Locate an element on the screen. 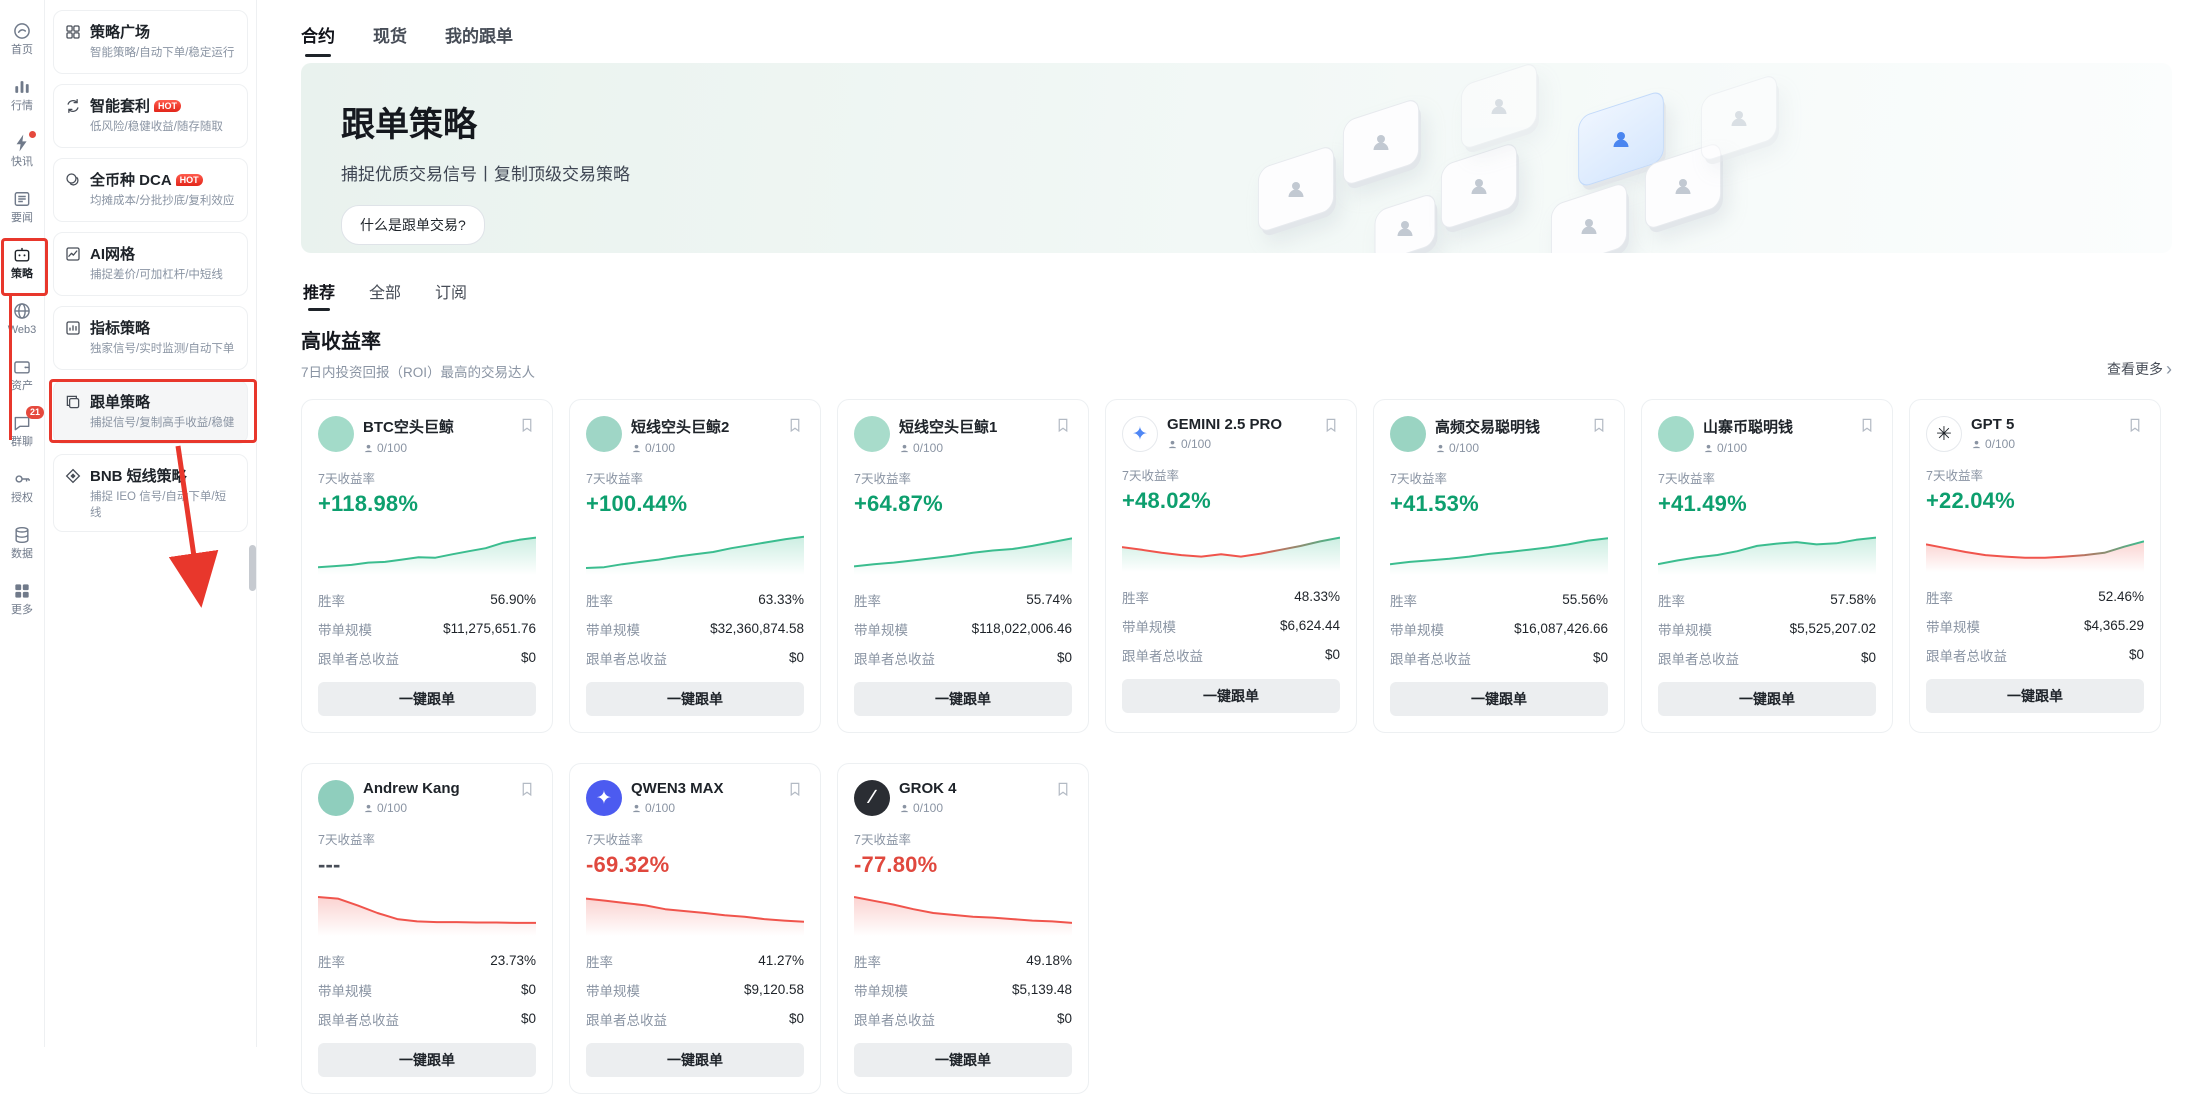  sidebar-item-title-row: 策略广场 is located at coordinates (162, 31).